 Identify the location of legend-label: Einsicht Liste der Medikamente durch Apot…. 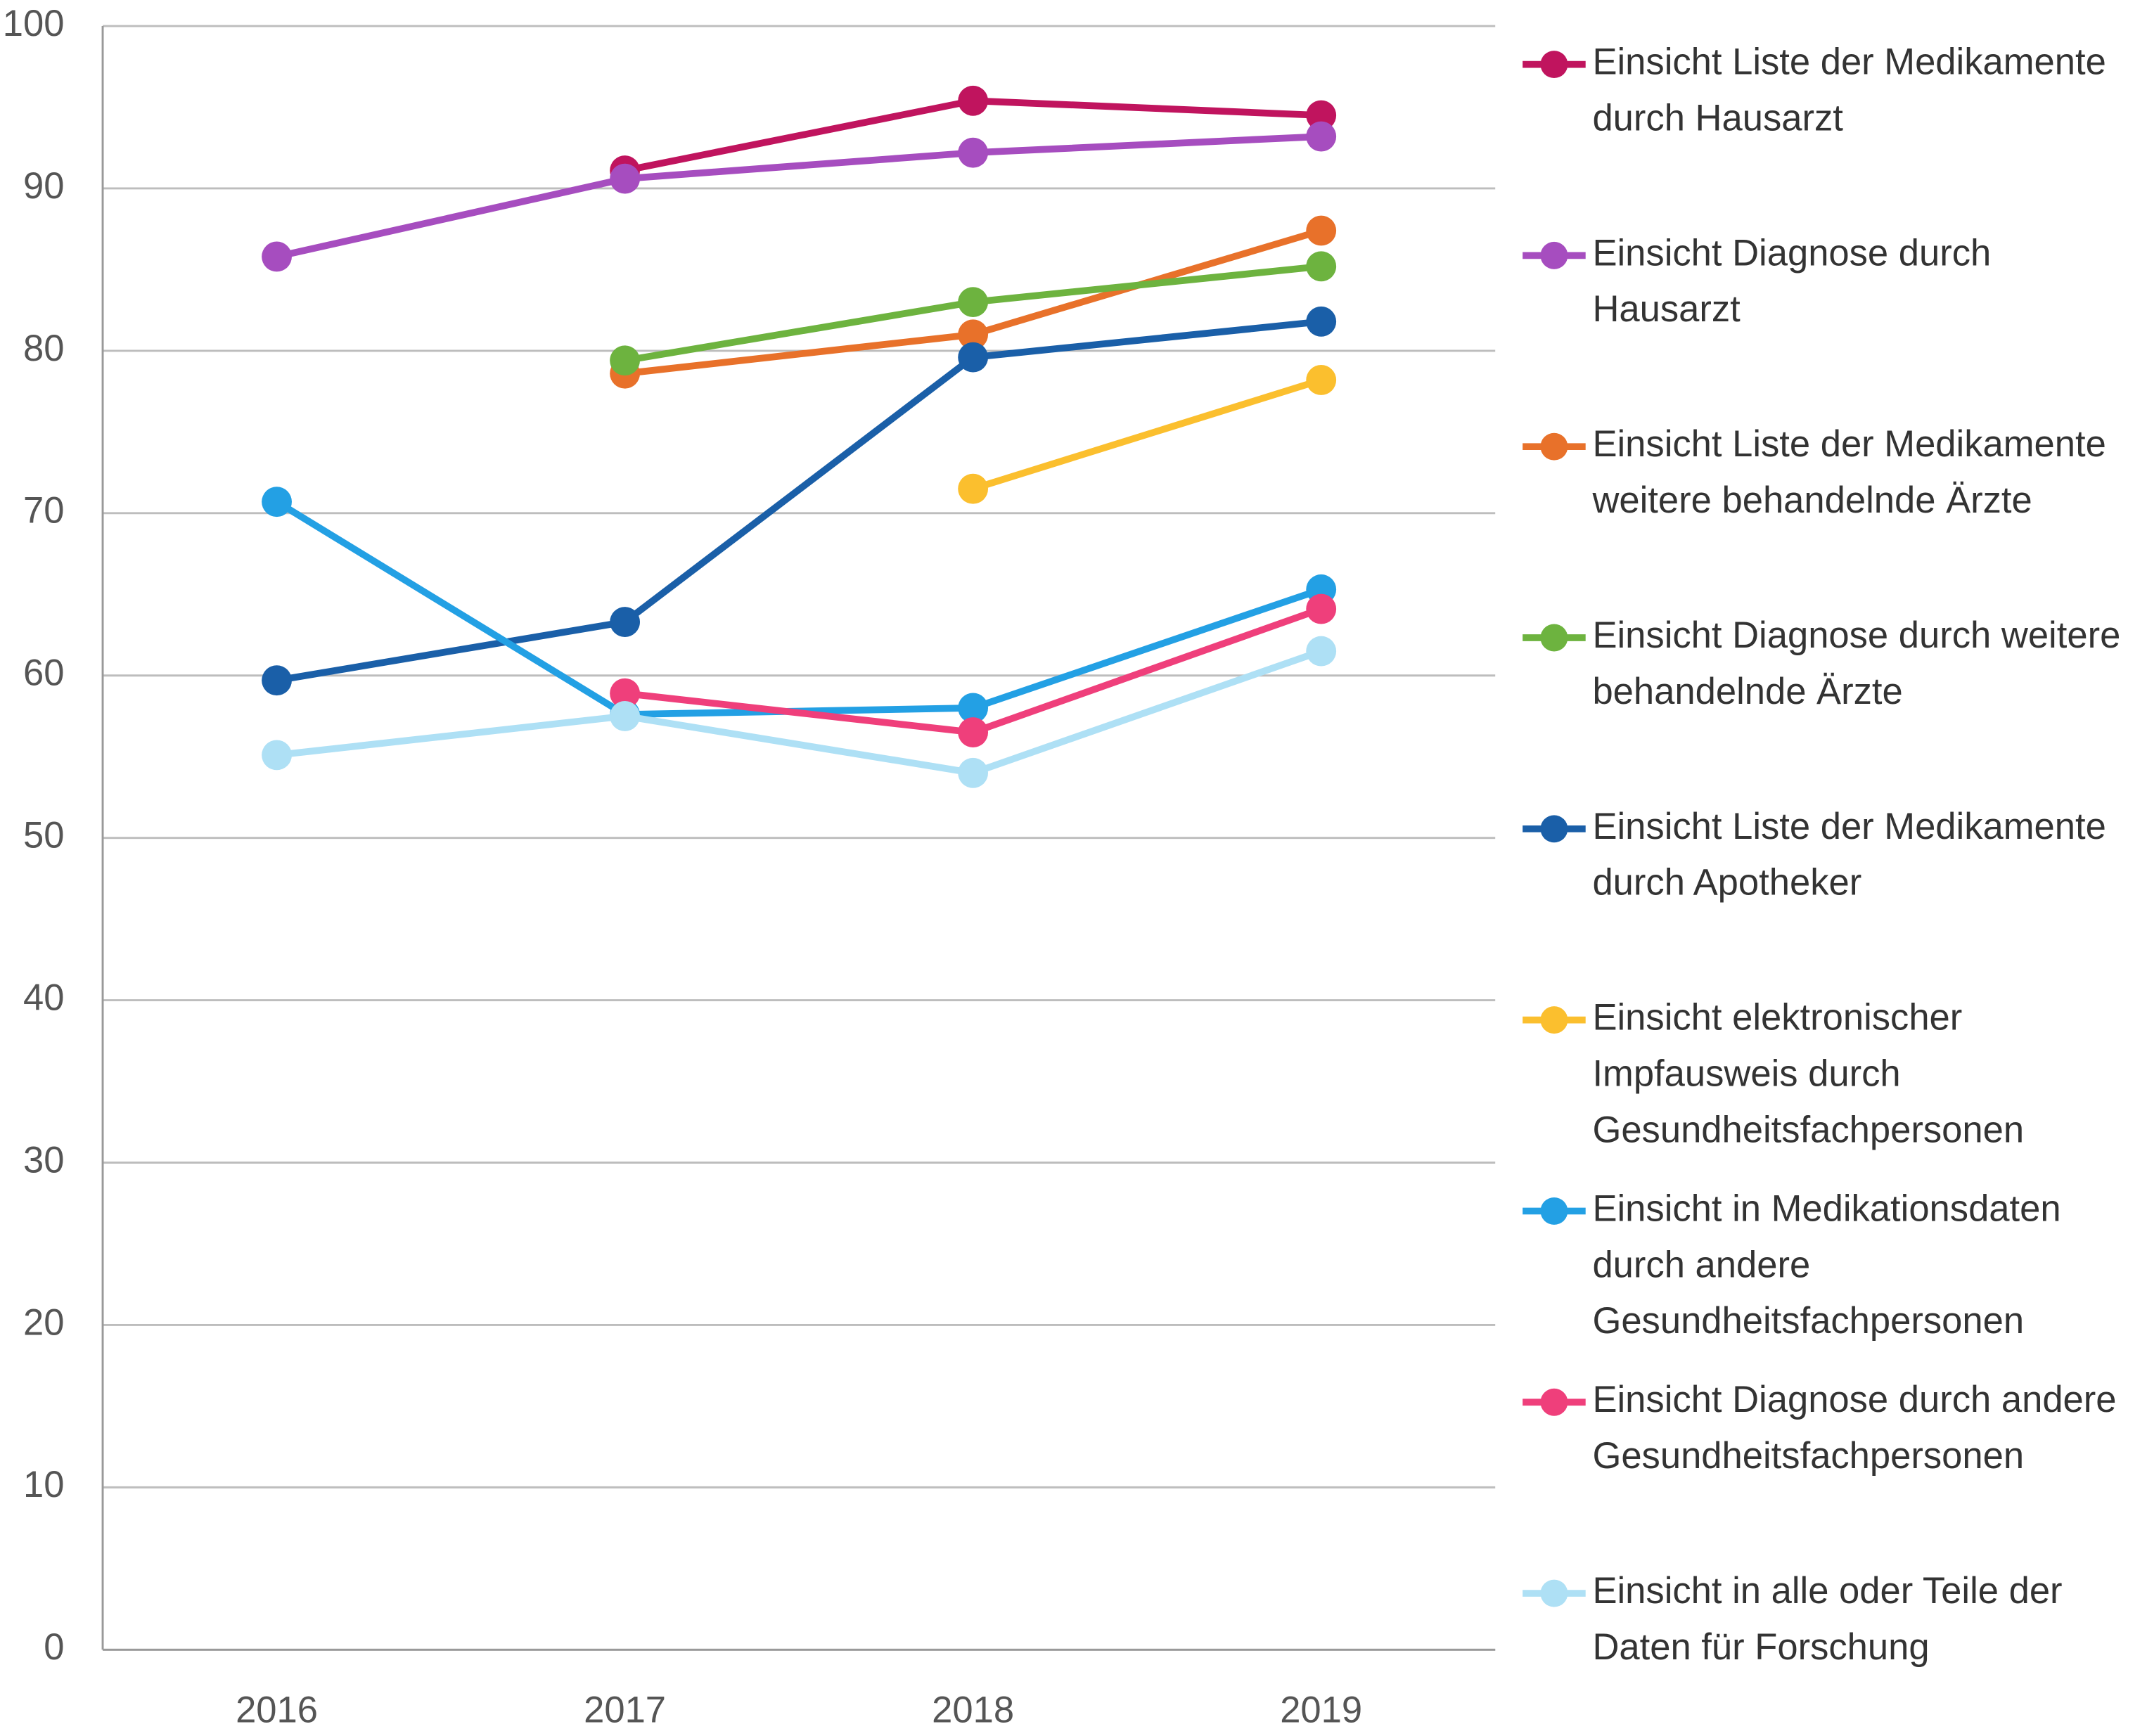
(1849, 855).